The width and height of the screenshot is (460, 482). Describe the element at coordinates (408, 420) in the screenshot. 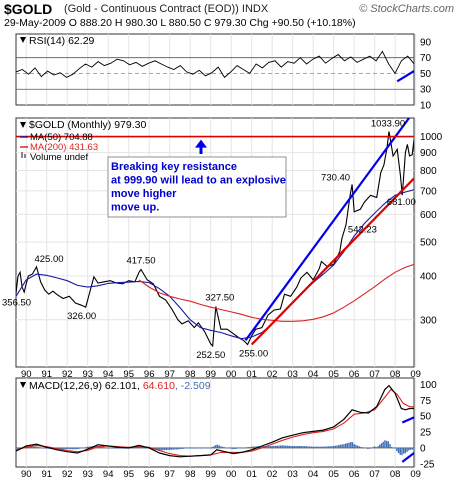

I see `macd-trend-line` at that location.